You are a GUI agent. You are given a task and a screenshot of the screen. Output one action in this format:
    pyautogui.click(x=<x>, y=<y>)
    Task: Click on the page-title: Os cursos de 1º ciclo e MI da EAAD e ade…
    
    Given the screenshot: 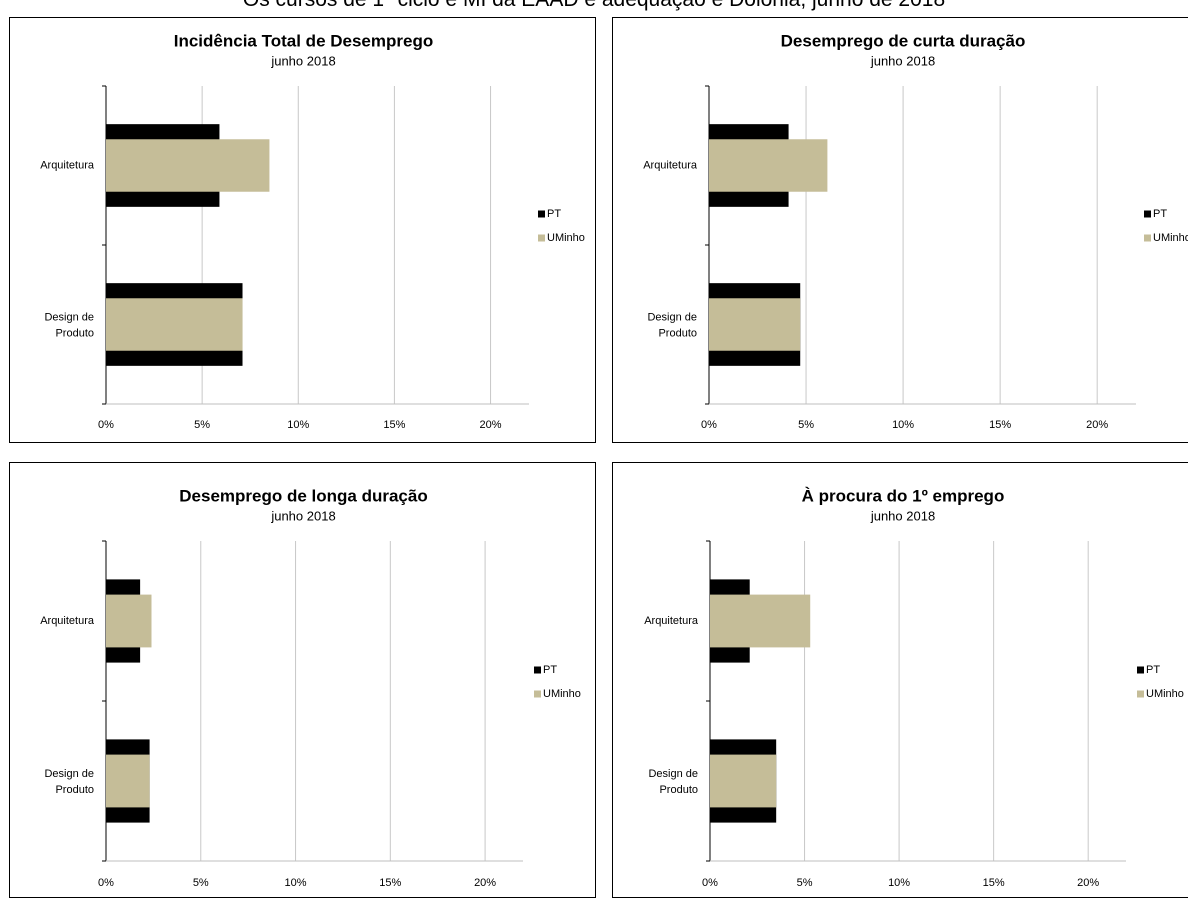 What is the action you would take?
    pyautogui.click(x=594, y=6)
    